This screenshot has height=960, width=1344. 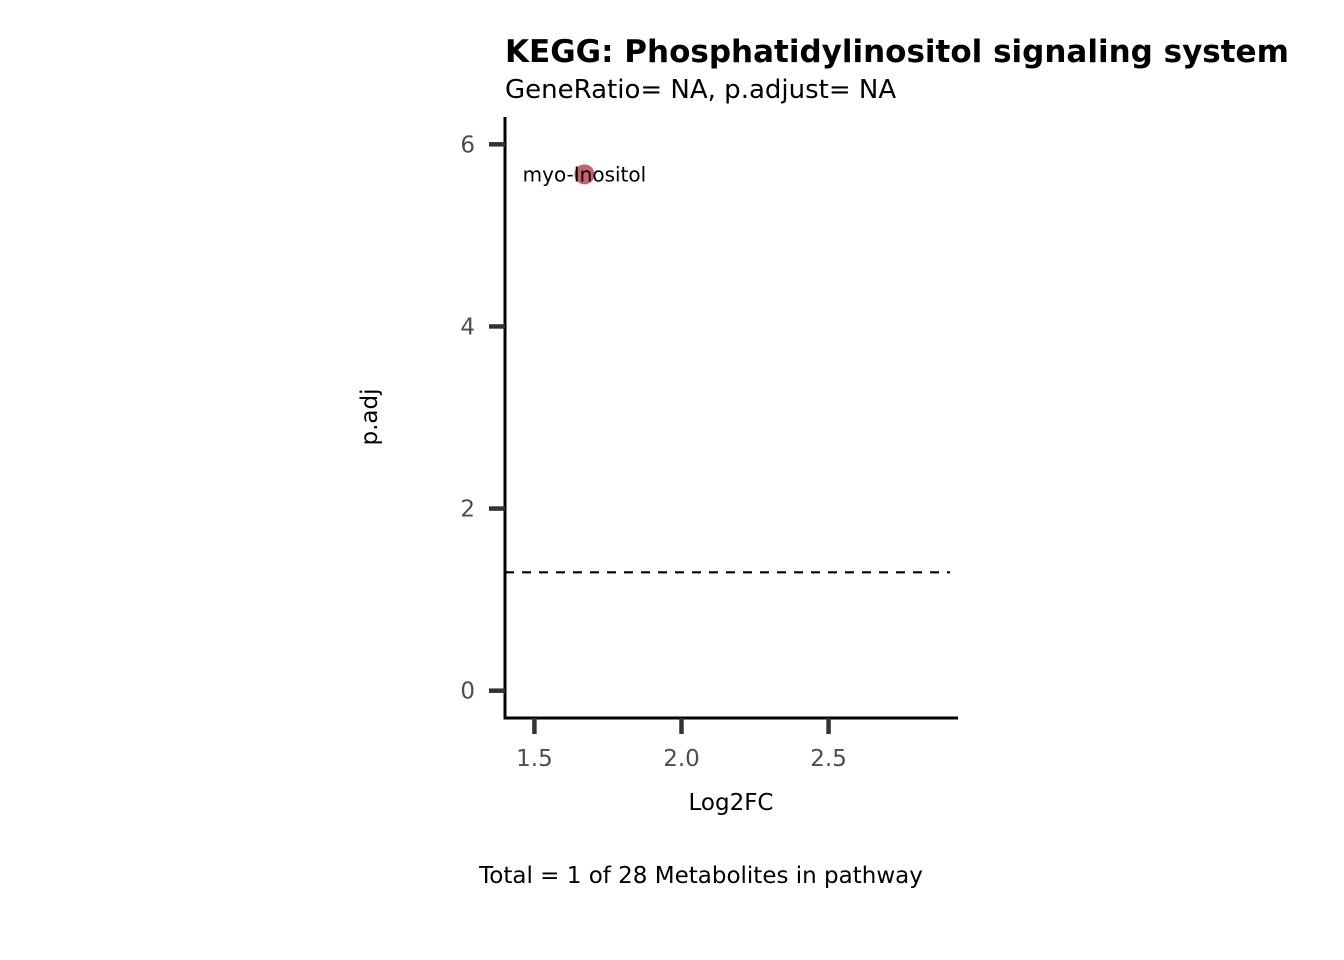 What do you see at coordinates (700, 876) in the screenshot?
I see `chart-caption: Total = 1 of 28 Metabolites in pathway` at bounding box center [700, 876].